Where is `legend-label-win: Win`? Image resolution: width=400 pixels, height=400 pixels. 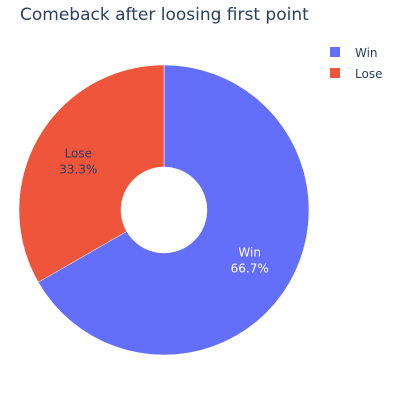 legend-label-win: Win is located at coordinates (366, 53).